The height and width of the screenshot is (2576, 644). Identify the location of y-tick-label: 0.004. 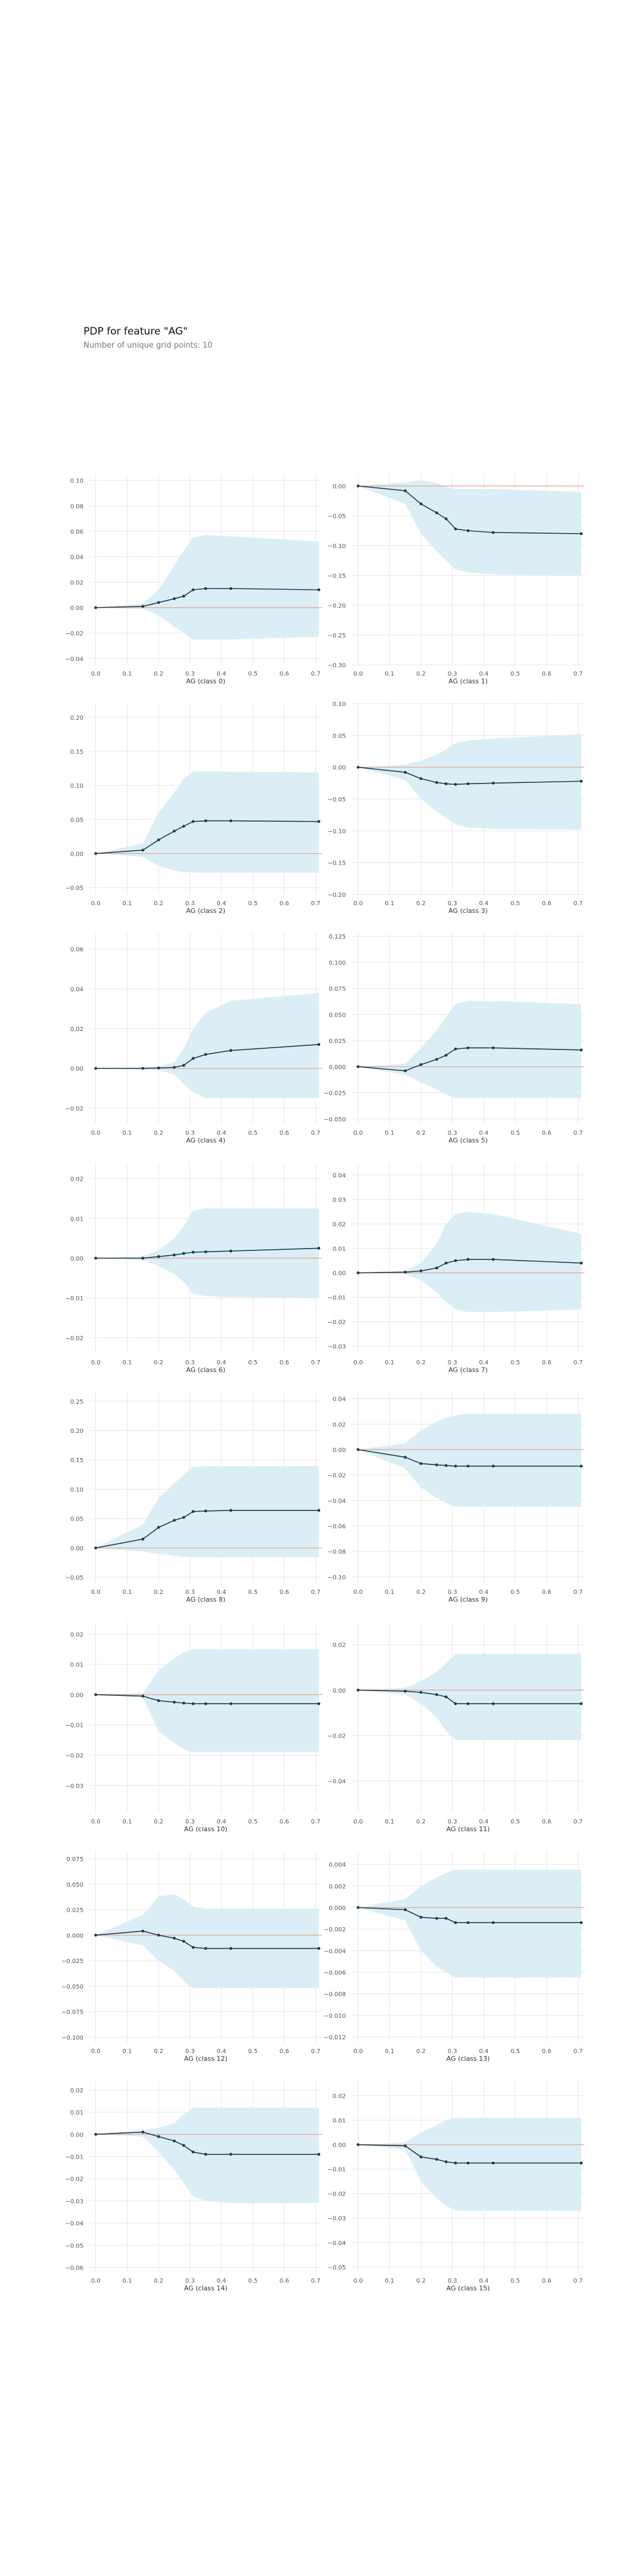
(338, 1866).